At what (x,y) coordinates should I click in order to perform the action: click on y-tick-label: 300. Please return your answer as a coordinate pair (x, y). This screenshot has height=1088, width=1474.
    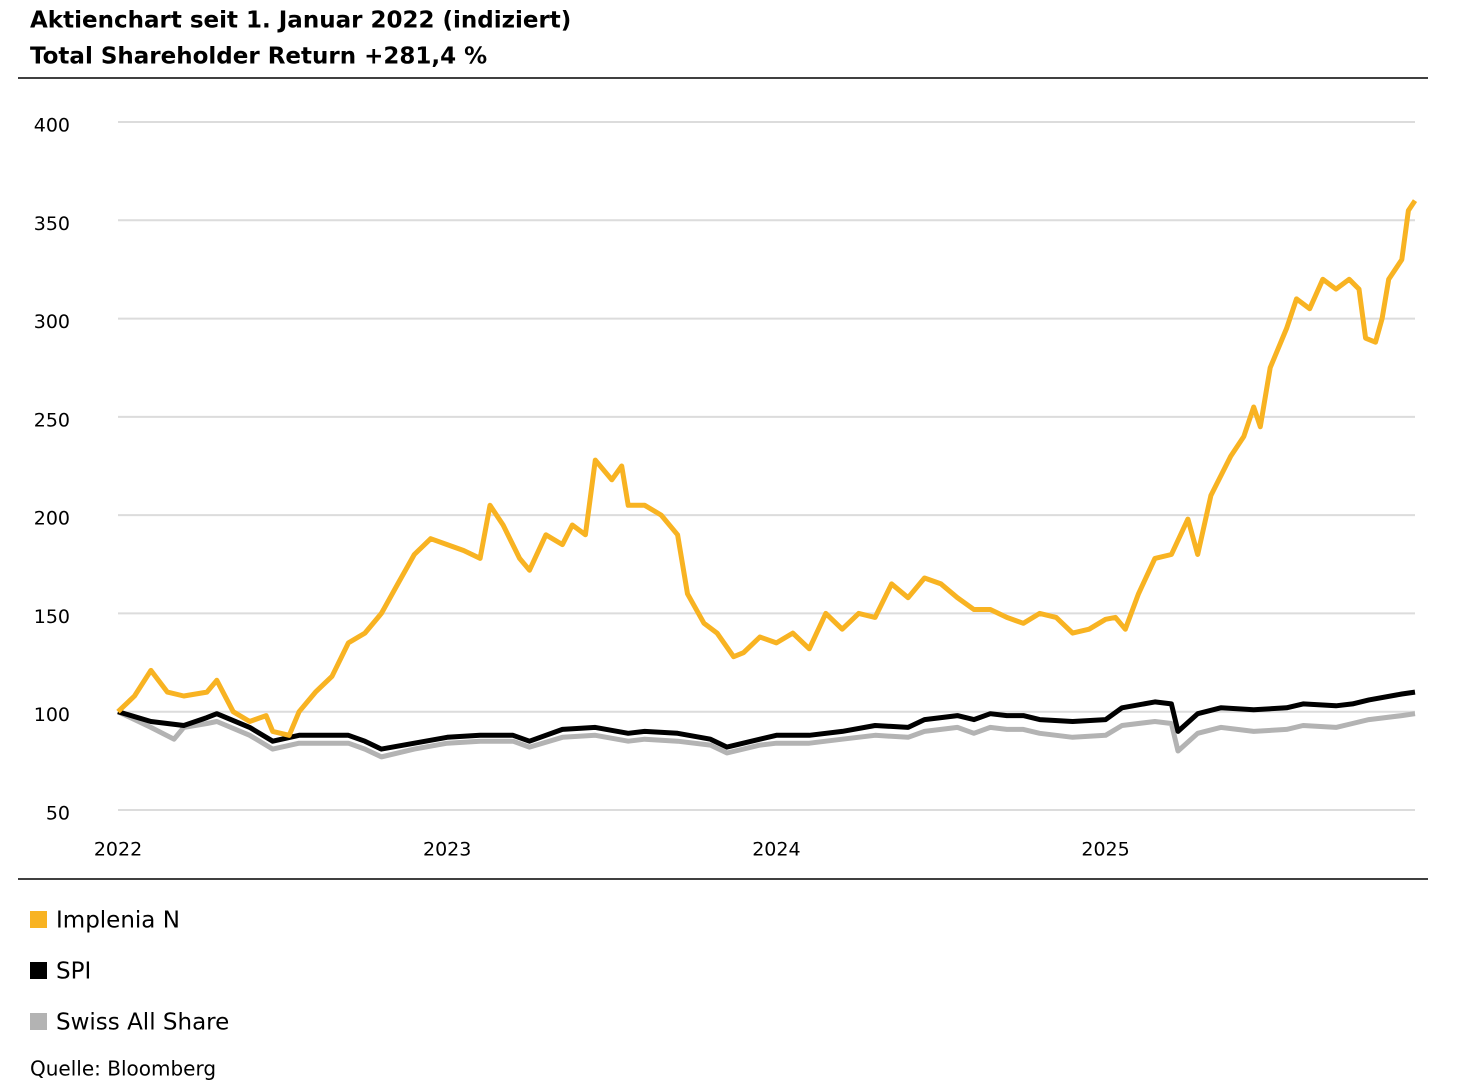
    Looking at the image, I should click on (52, 322).